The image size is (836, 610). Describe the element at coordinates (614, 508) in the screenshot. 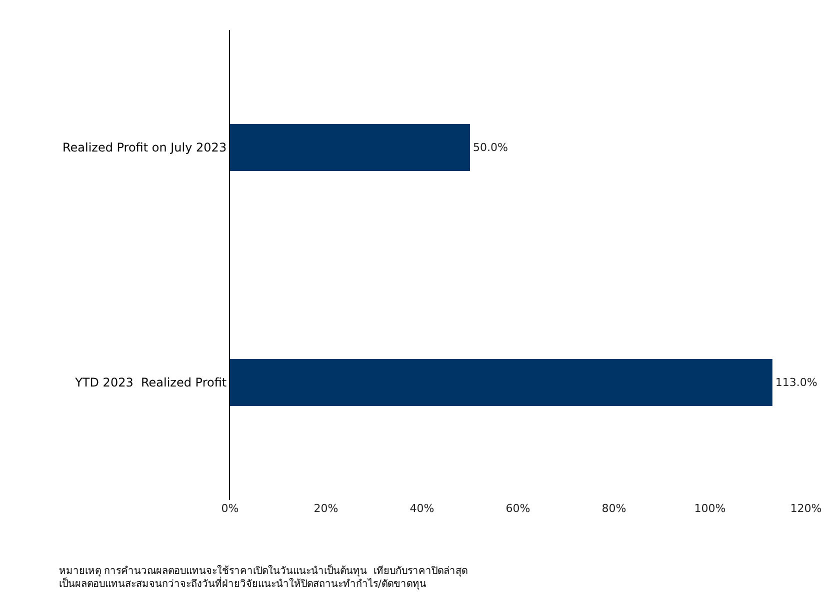

I see `x-tick-label: 80%` at that location.